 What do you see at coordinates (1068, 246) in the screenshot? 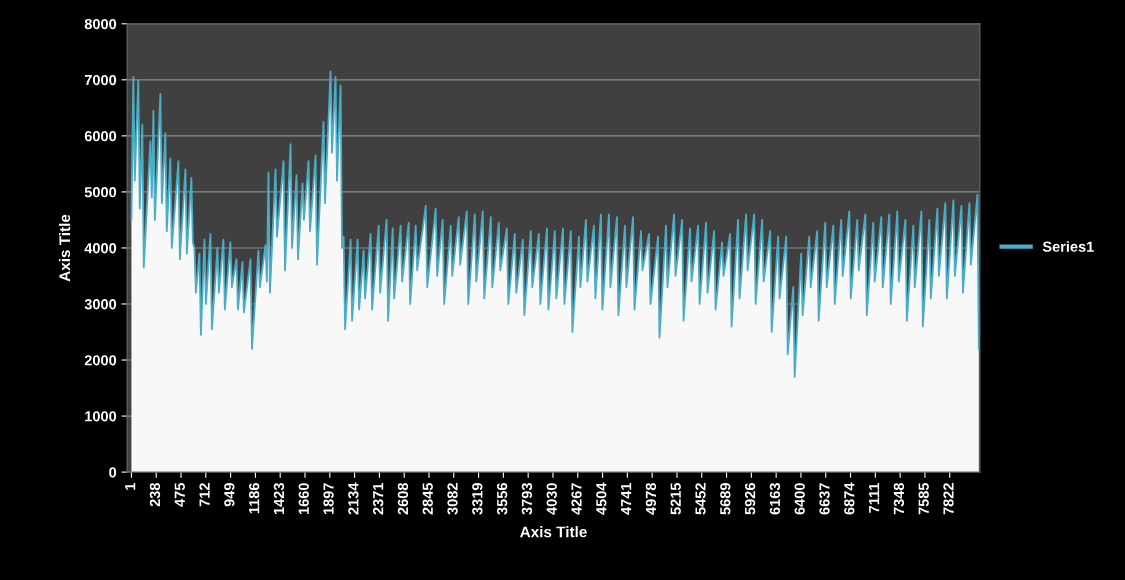
I see `legend-label: Series1` at bounding box center [1068, 246].